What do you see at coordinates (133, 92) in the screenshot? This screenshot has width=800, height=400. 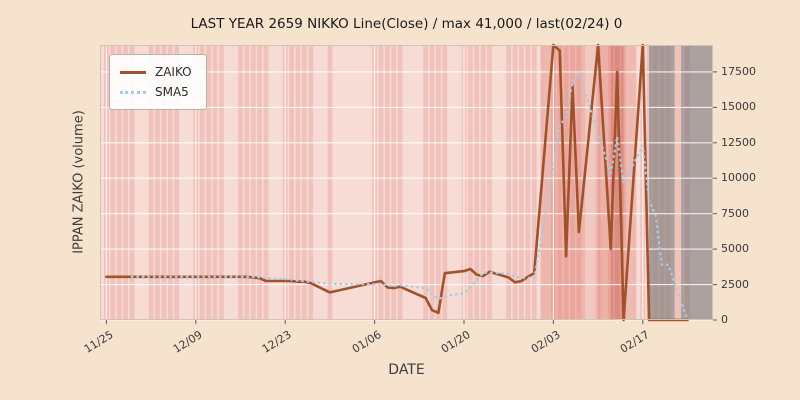 I see `sma5-line-swatch` at bounding box center [133, 92].